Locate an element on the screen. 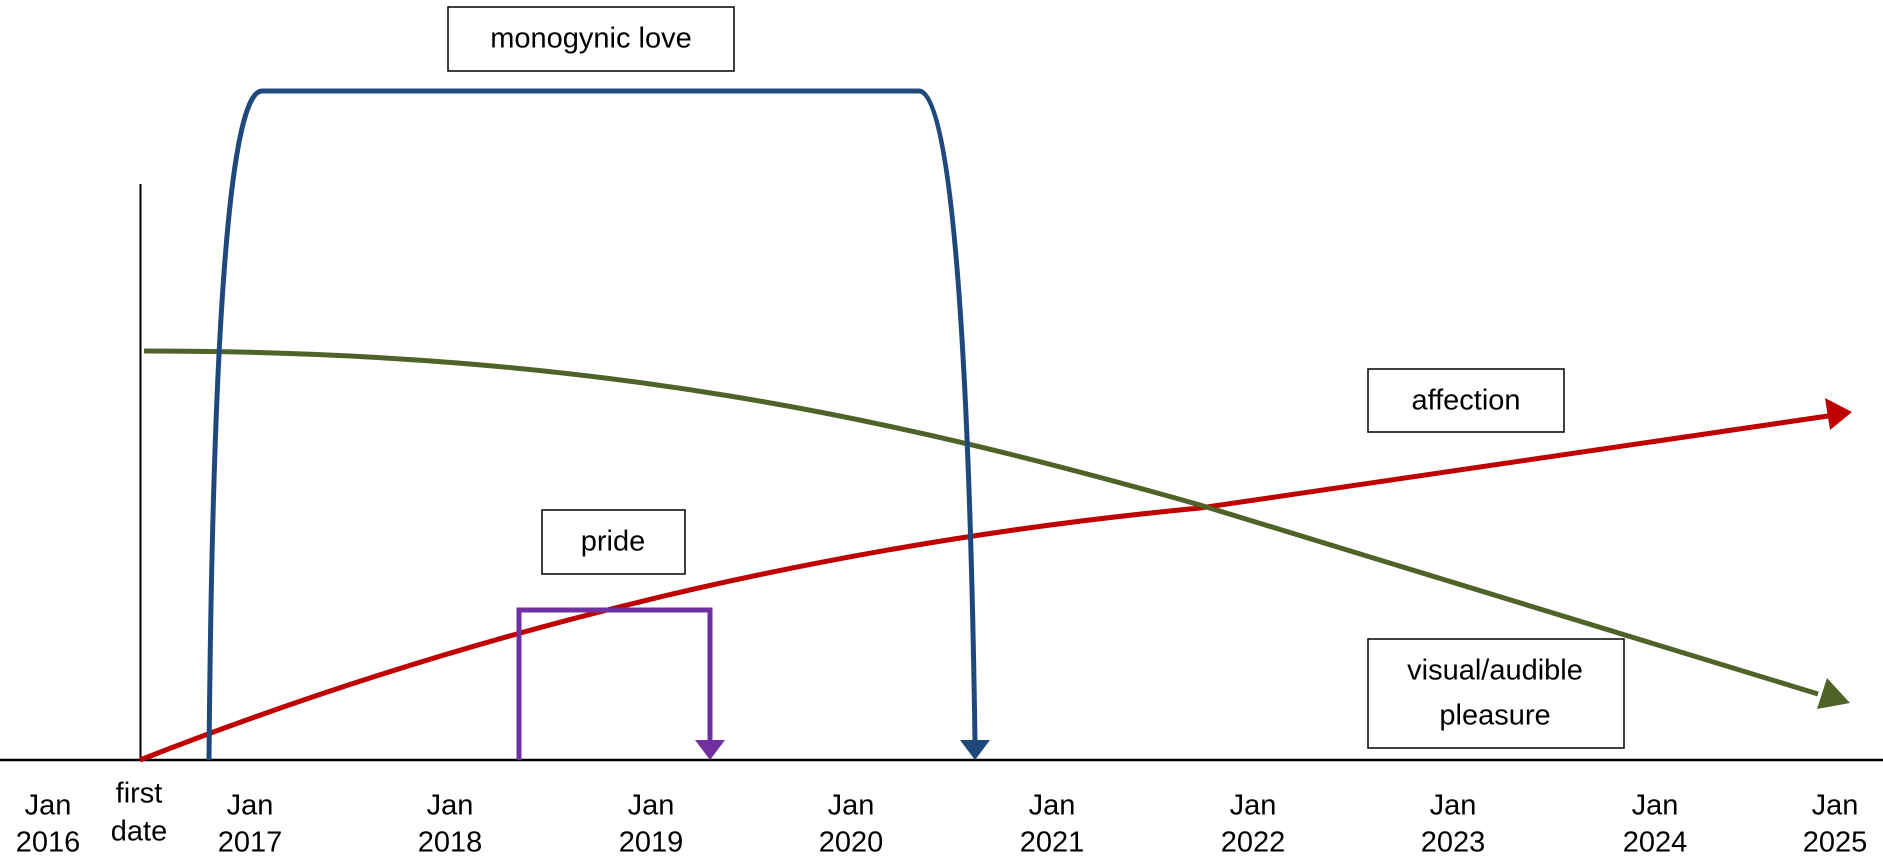 Image resolution: width=1883 pixels, height=861 pixels. affection-arrow is located at coordinates (1838, 414).